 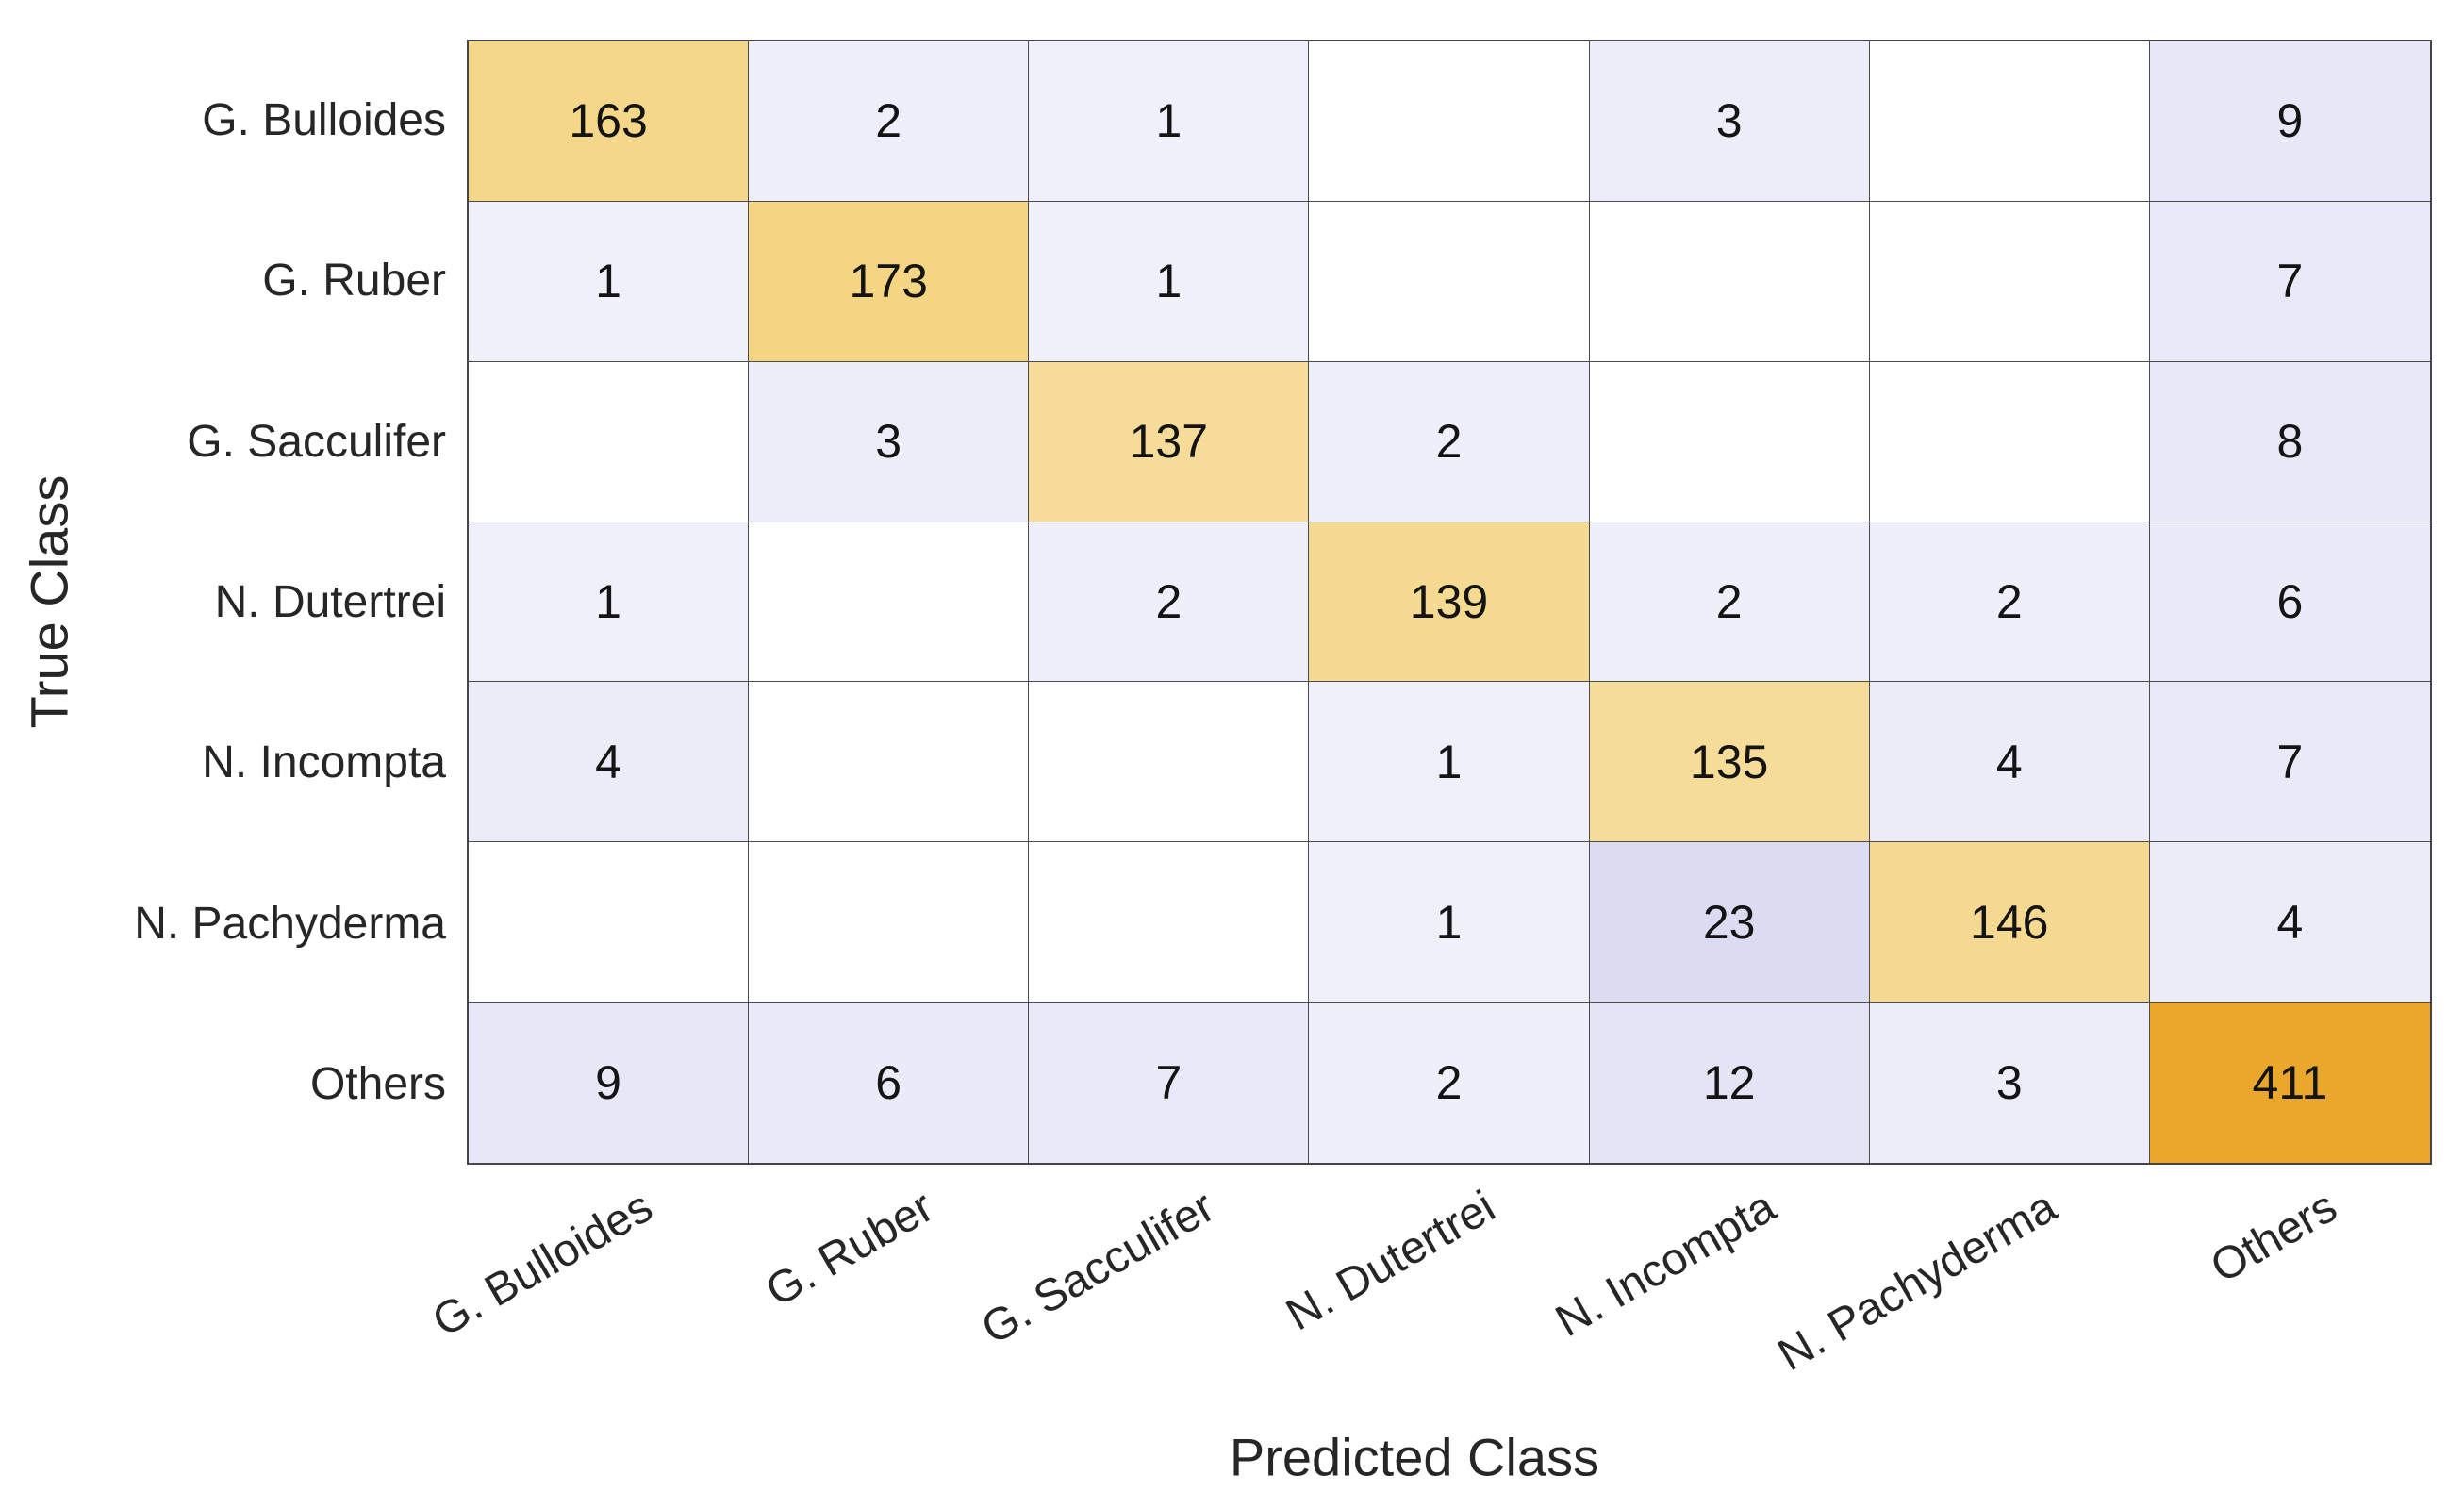 I want to click on y-tick-label: G. Sacculifer, so click(x=316, y=441).